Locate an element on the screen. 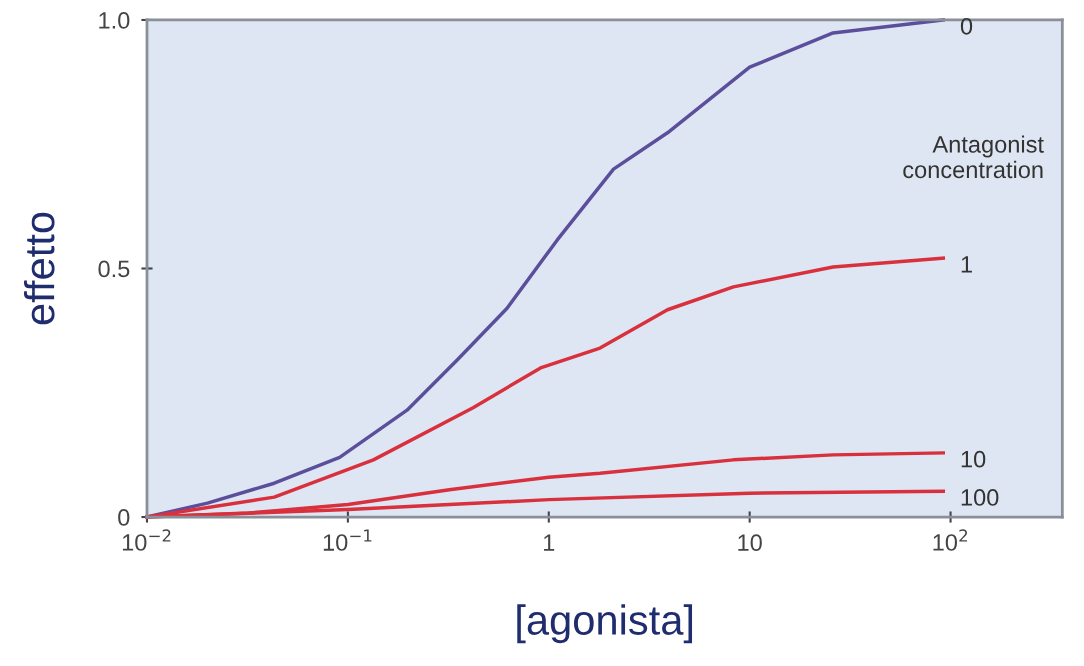 Image resolution: width=1084 pixels, height=666 pixels. y-tick-label: 1.0 is located at coordinates (114, 20).